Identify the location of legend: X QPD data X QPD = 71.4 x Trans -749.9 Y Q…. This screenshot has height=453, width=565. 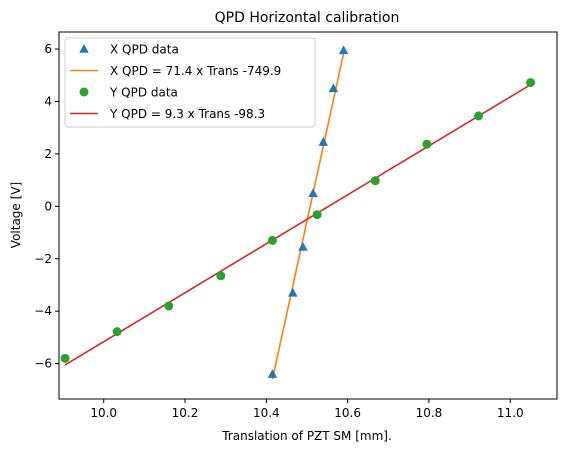
(190, 82).